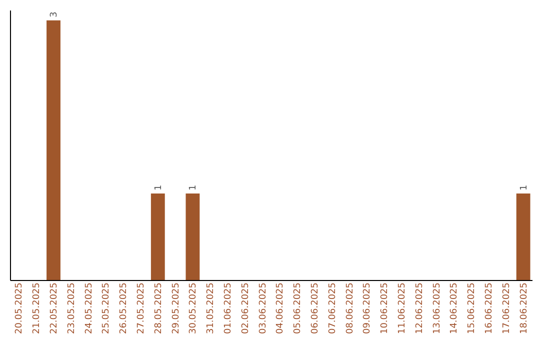  What do you see at coordinates (55, 15) in the screenshot?
I see `data-label: 3` at bounding box center [55, 15].